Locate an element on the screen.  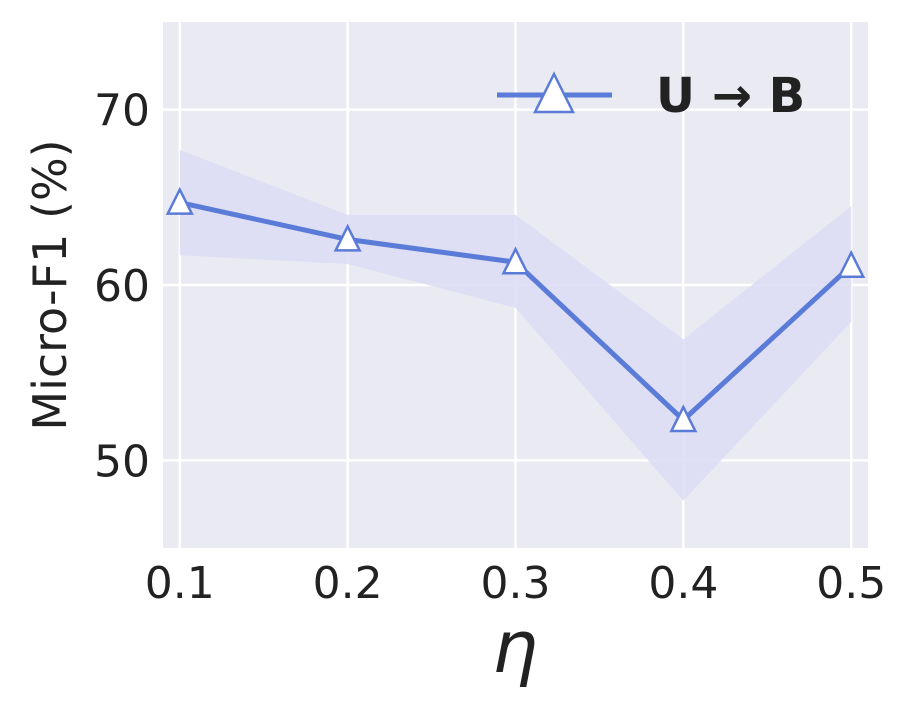
y-tick-labels: 50 60 70 is located at coordinates (122, 287).